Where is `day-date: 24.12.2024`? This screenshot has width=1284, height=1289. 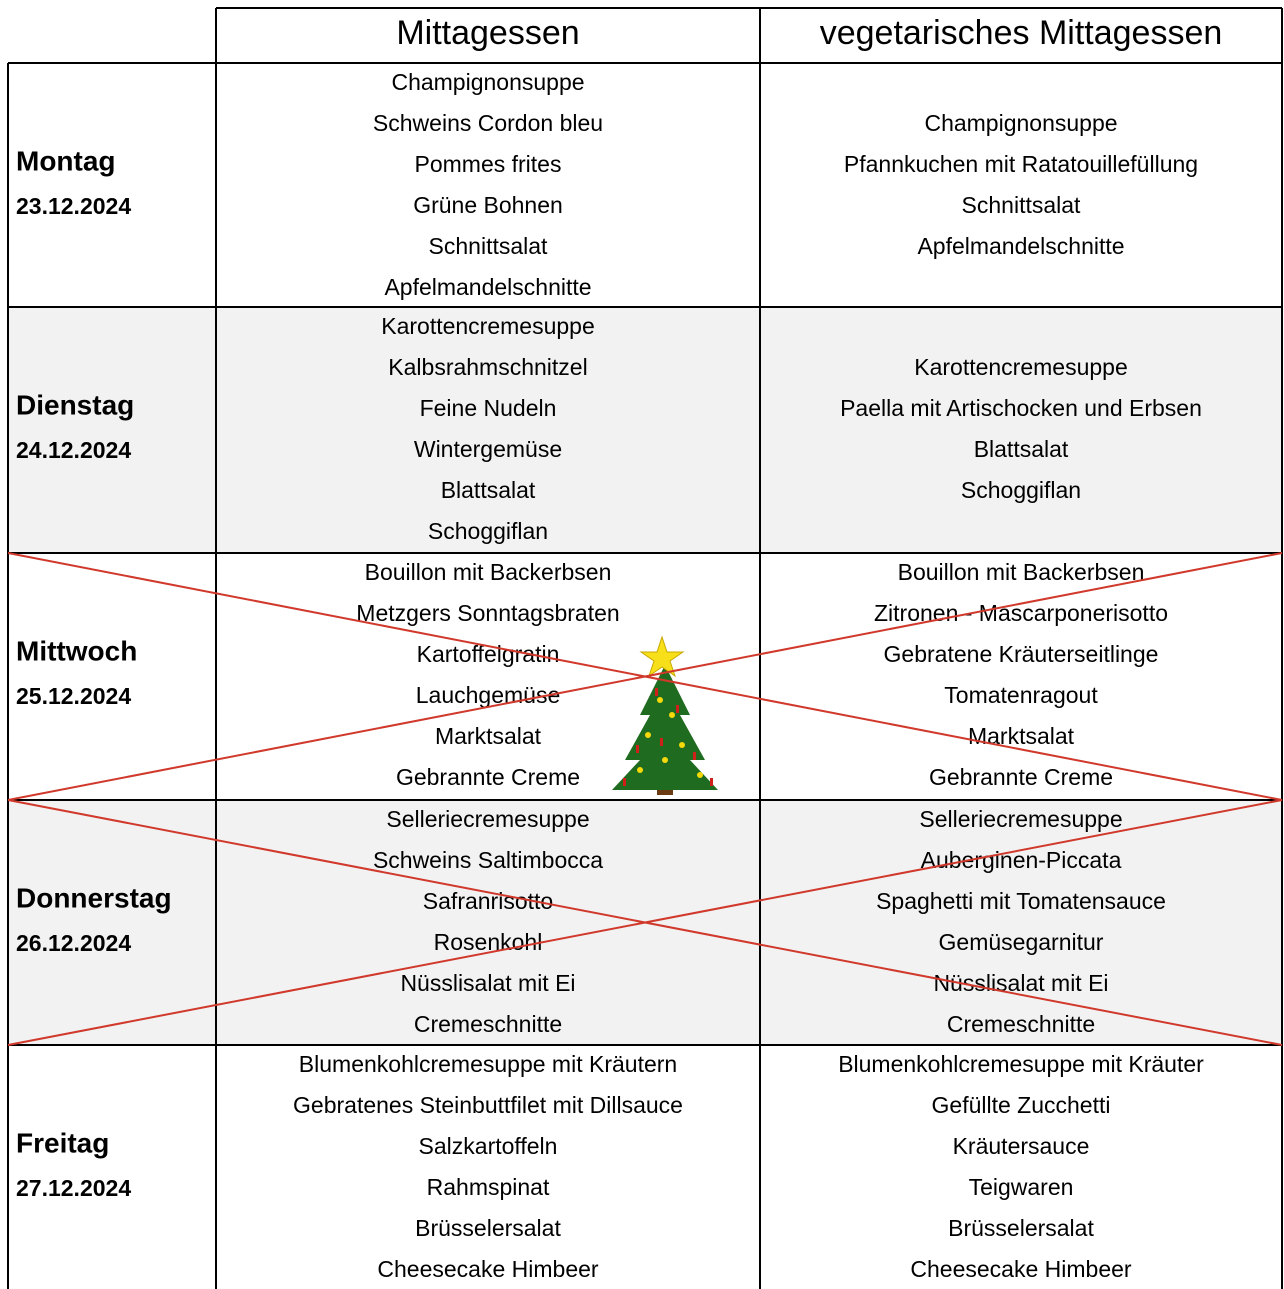 day-date: 24.12.2024 is located at coordinates (73, 450).